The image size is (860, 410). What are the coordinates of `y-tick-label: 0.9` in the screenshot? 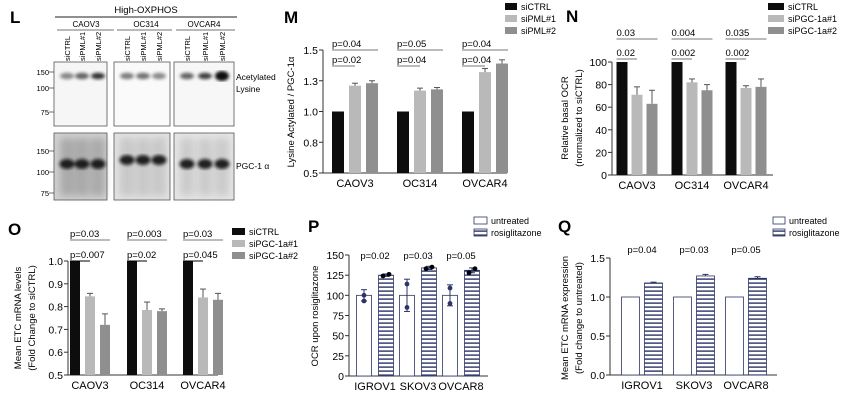 It's located at (55, 285).